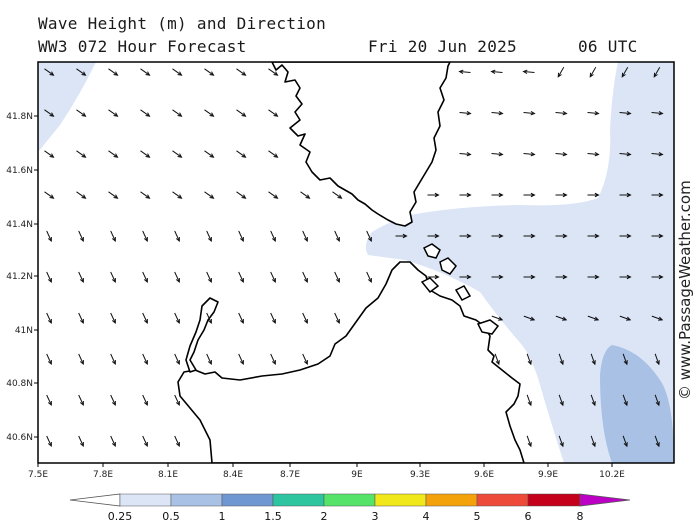 The height and width of the screenshot is (525, 700). I want to click on longitude-axis: 7.5E 7.8E 8.1E 8.4E 8.7E 9E 9.3E 9.6E 9.9E 10.2E, so click(326, 471).